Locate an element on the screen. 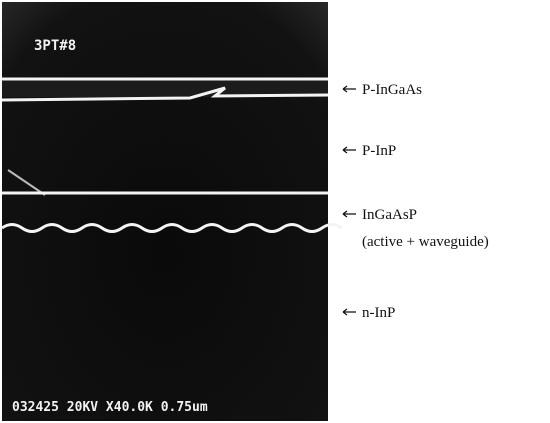  cleave-mark is located at coordinates (26, 182).